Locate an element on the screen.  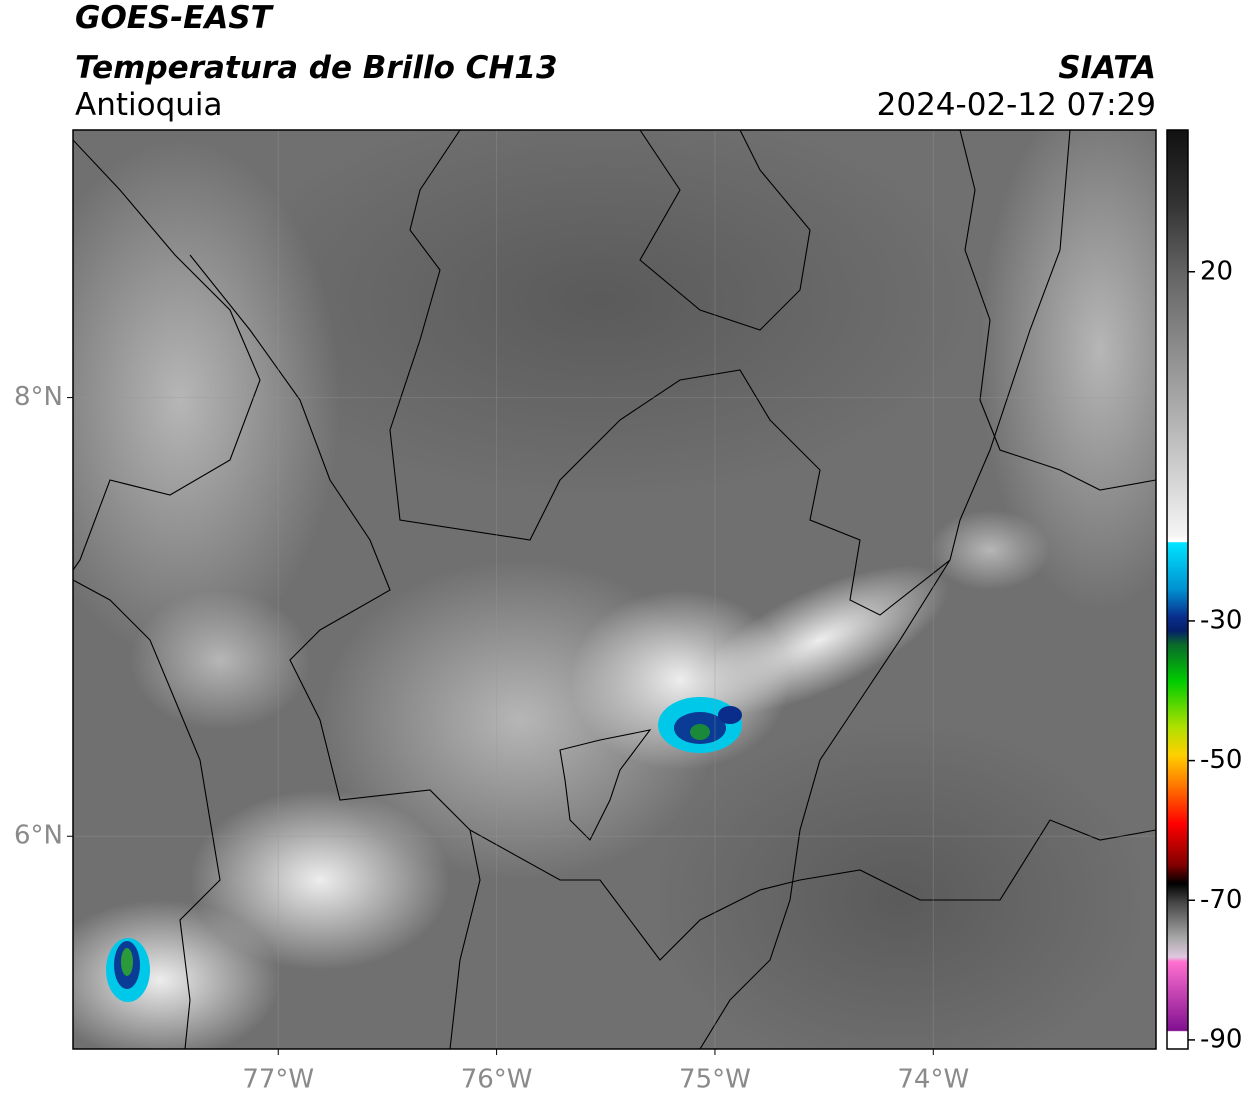
subtitle: Temperatura de Brillo CH13 is located at coordinates (316, 68).